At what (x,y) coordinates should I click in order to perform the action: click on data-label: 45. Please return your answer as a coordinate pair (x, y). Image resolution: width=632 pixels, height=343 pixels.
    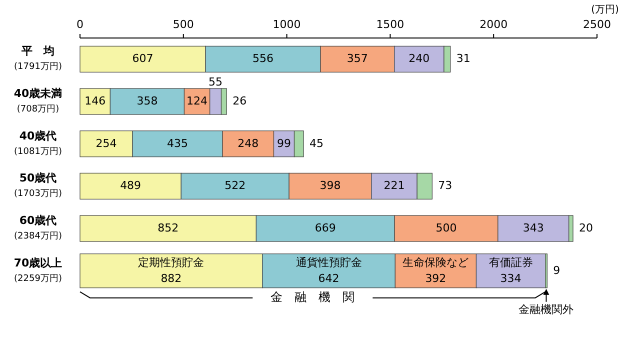
    Looking at the image, I should click on (317, 143).